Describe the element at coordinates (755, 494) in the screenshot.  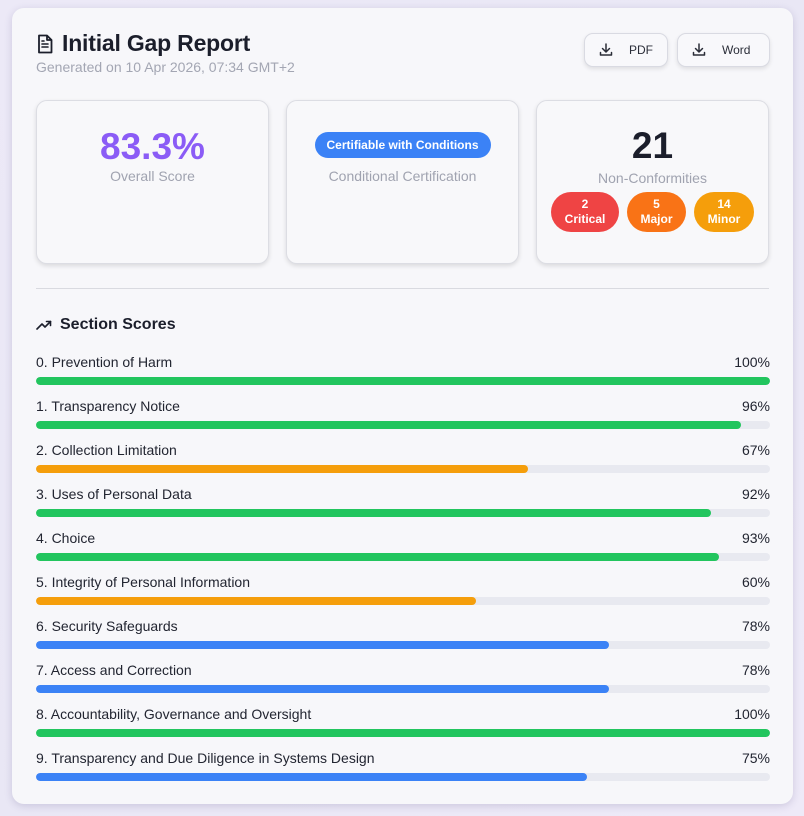
I see `section-percentage: 92%` at that location.